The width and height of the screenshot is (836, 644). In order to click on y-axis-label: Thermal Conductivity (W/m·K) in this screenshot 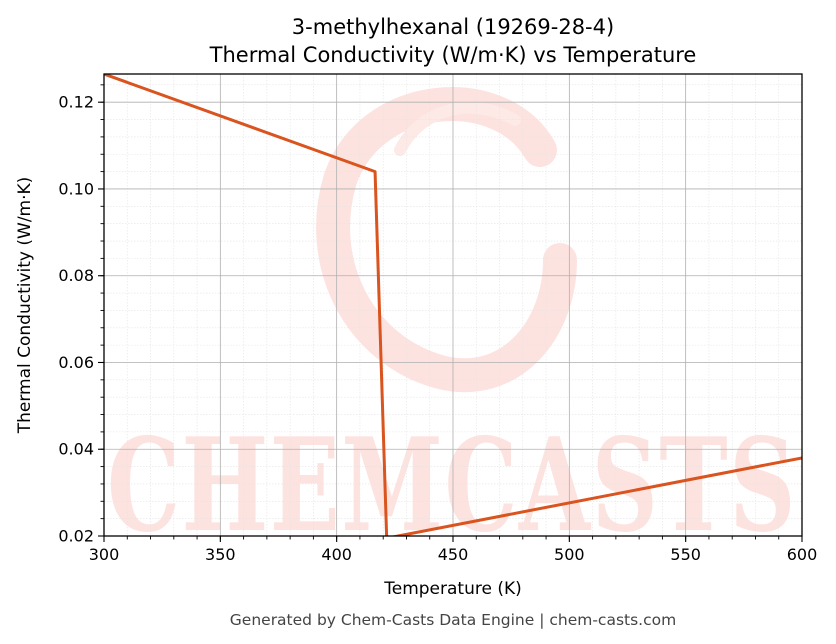, I will do `click(25, 306)`.